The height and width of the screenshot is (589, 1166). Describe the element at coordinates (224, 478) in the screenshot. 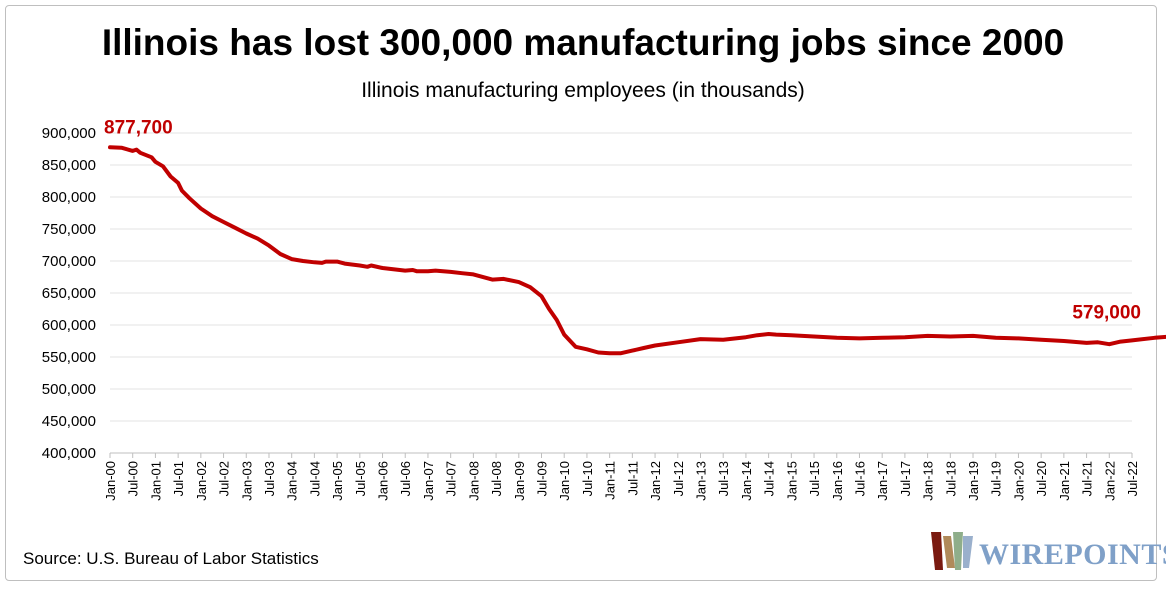

I see `x-tick-label: Jul-02` at that location.